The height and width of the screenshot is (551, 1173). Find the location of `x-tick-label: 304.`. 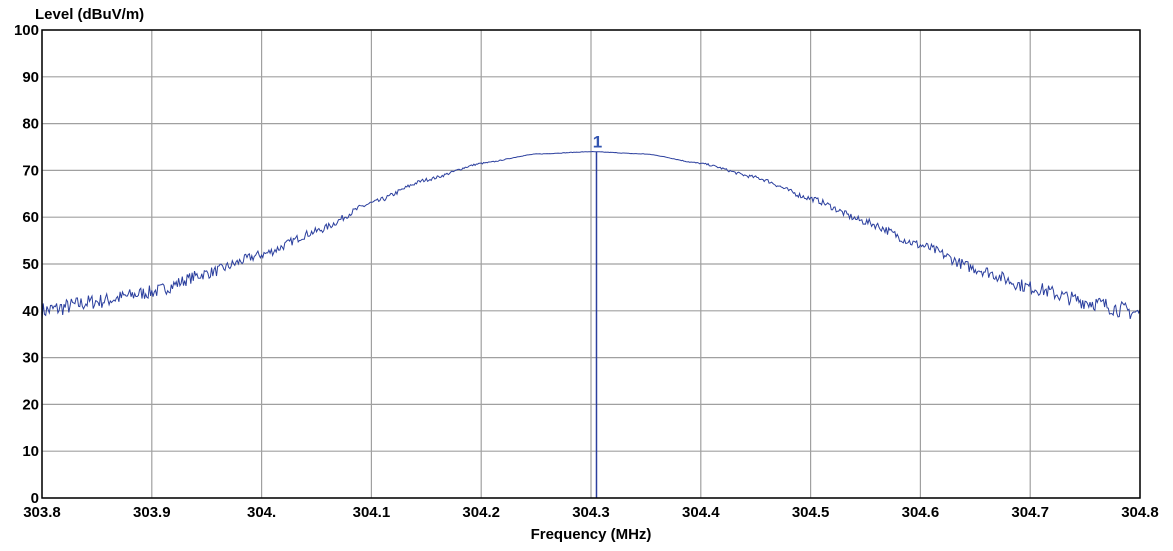

x-tick-label: 304. is located at coordinates (261, 512).